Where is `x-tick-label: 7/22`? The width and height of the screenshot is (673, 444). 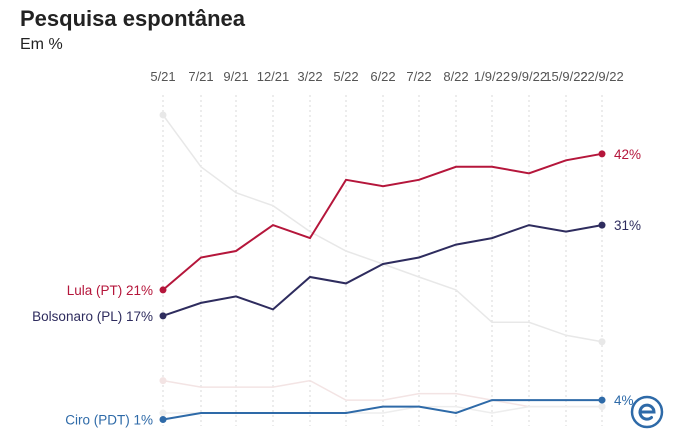
x-tick-label: 7/22 is located at coordinates (418, 76).